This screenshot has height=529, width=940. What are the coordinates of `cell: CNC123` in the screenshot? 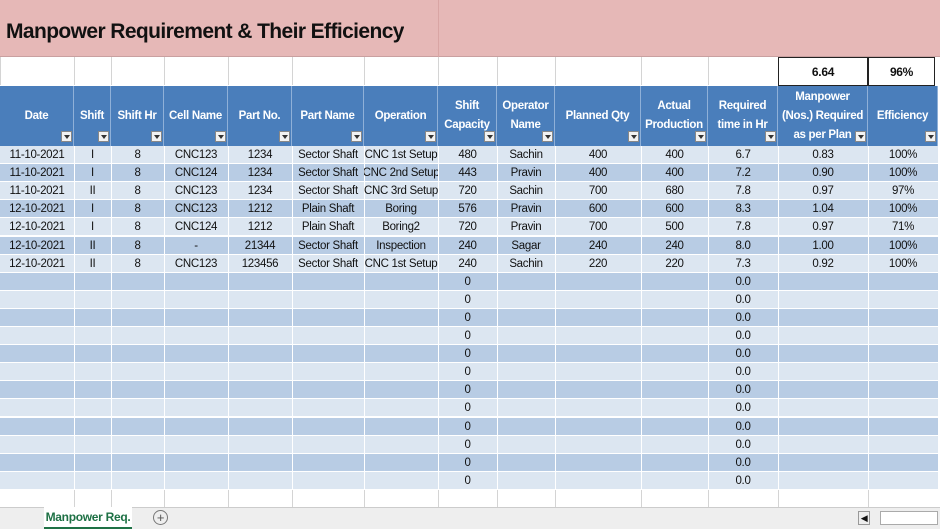 It's located at (196, 209).